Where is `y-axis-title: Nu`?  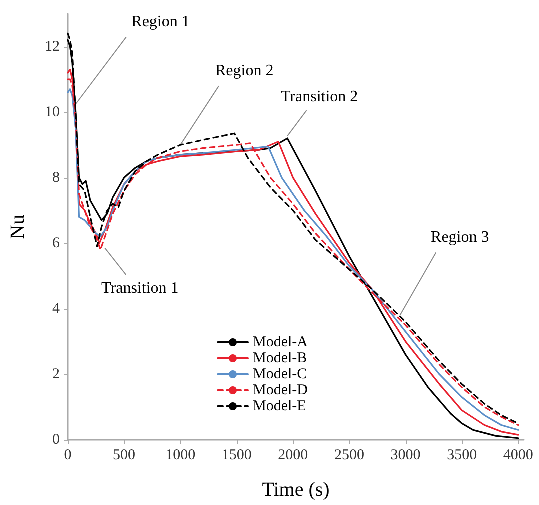
y-axis-title: Nu is located at coordinates (18, 227).